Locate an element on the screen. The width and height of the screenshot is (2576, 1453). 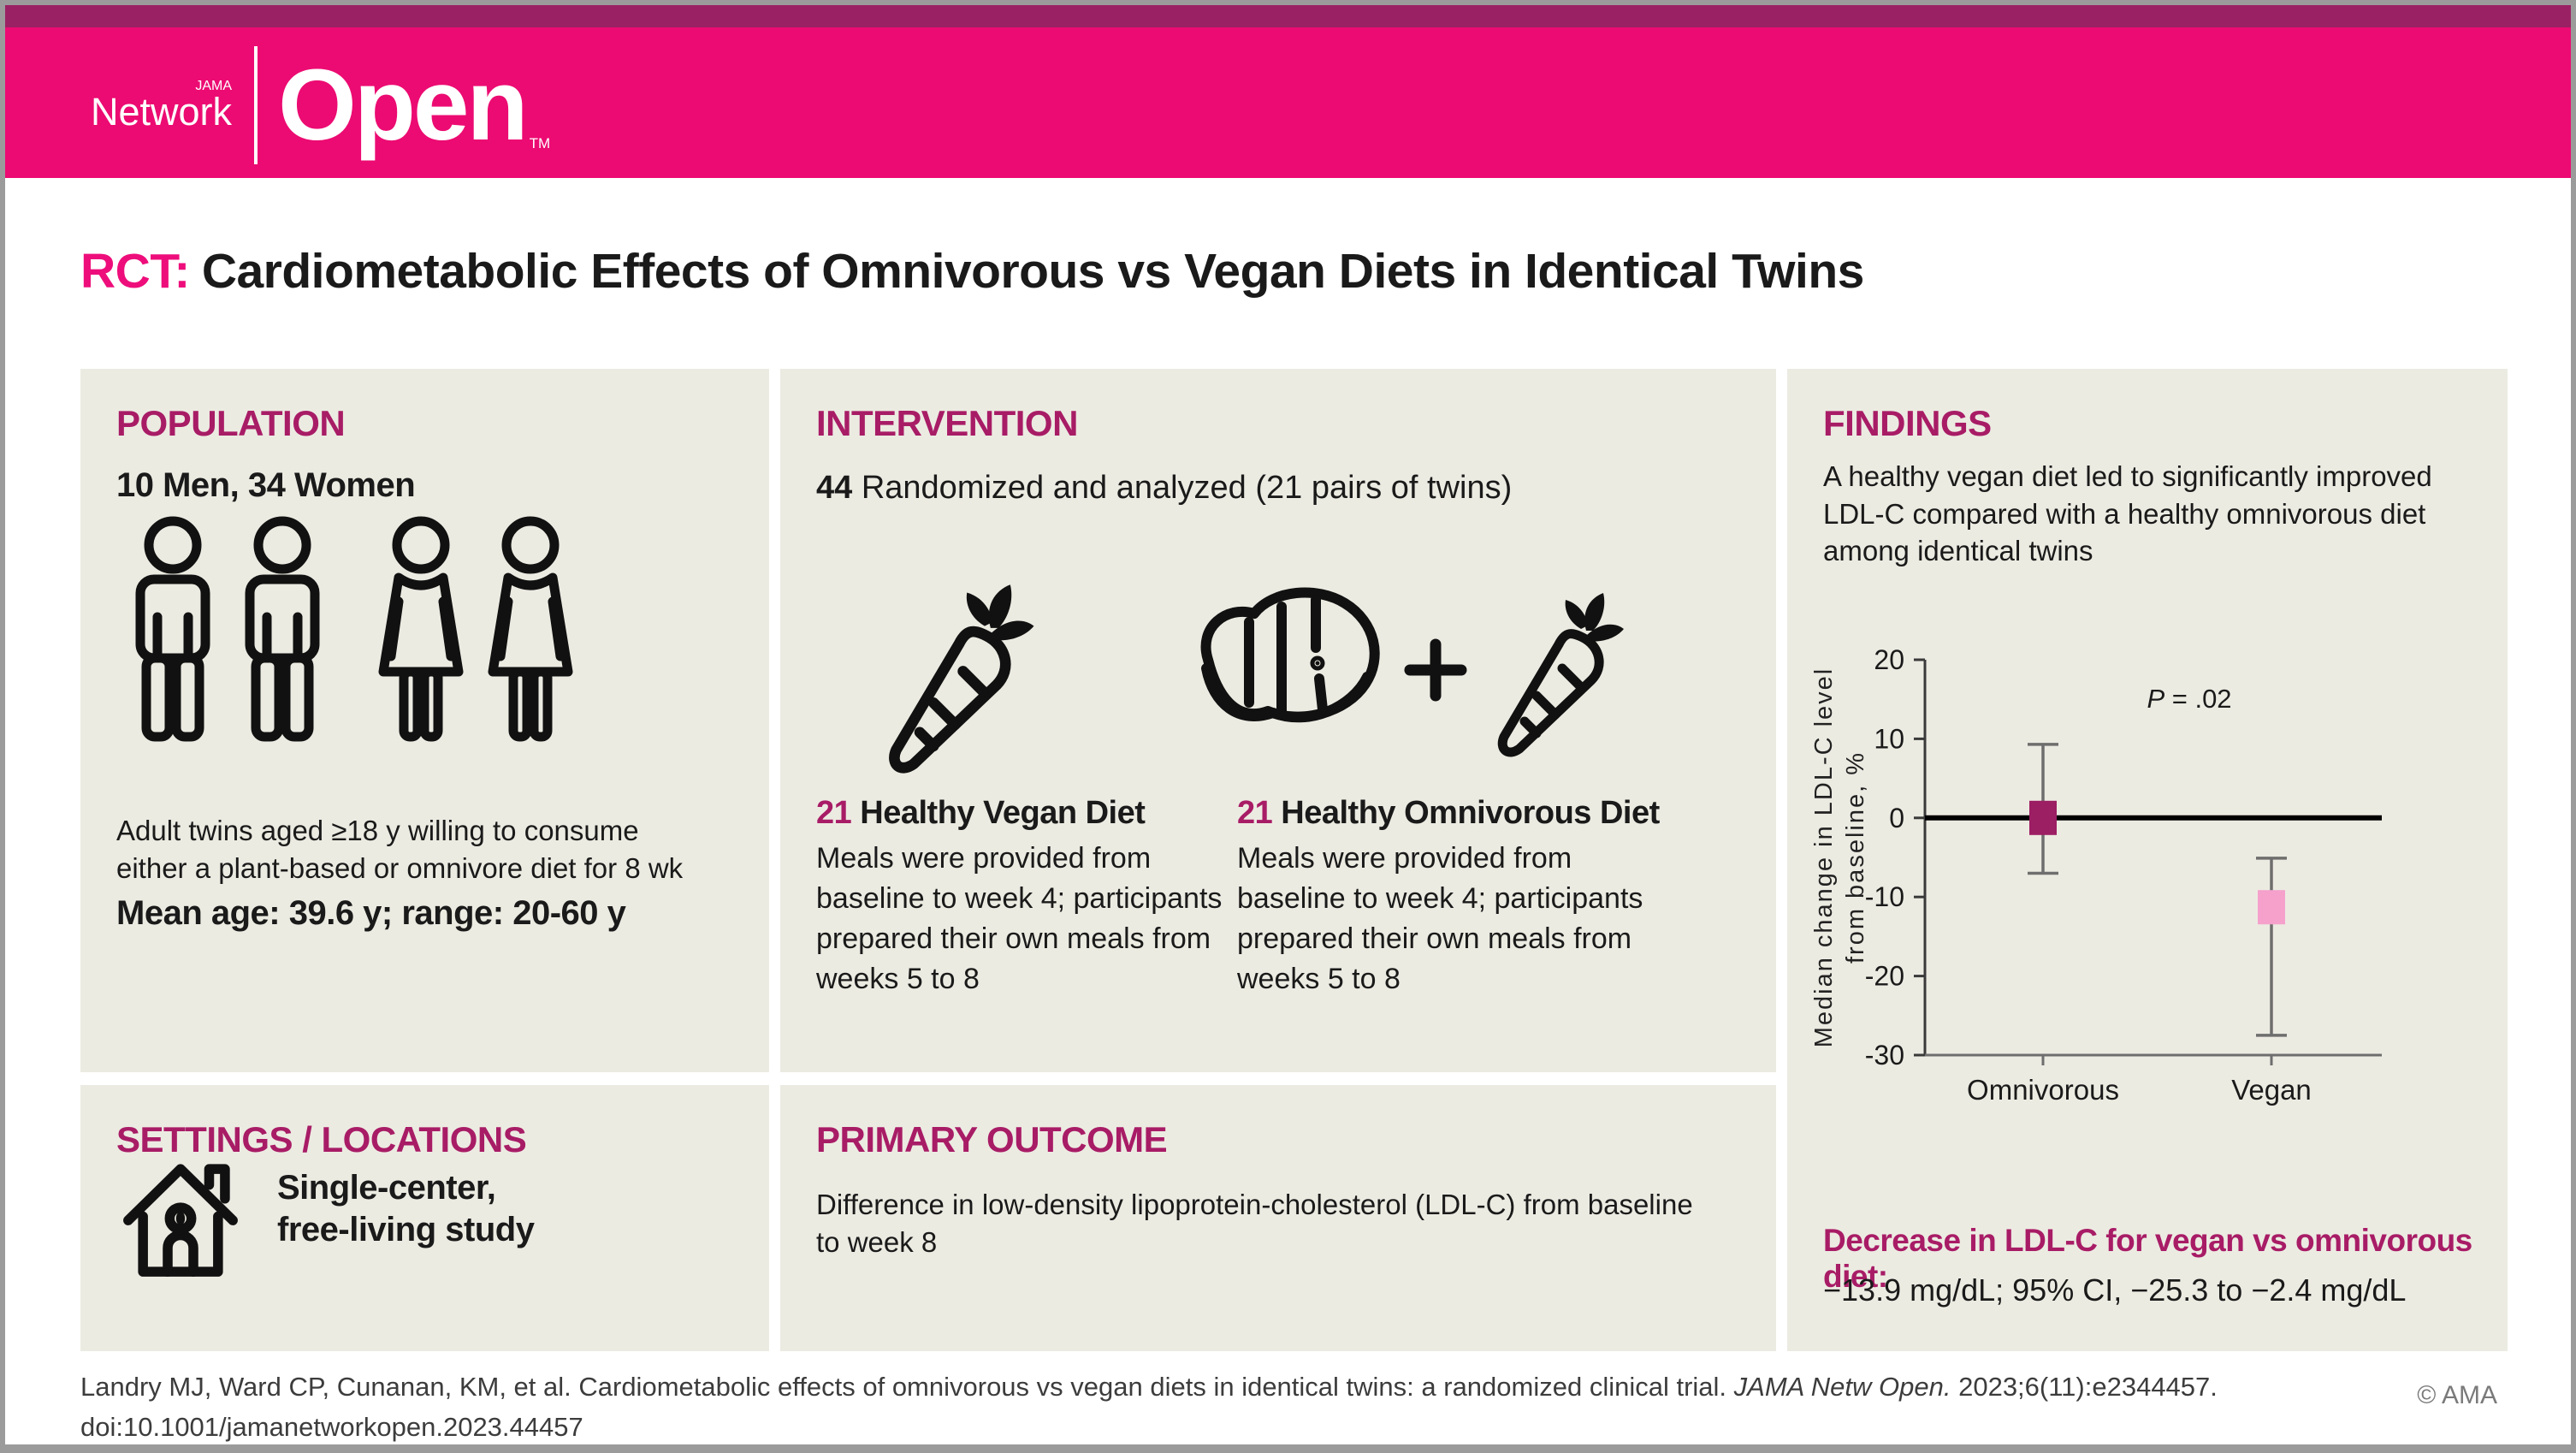
population-panel: POPULATION 10 Men, 34 Women is located at coordinates (424, 720).